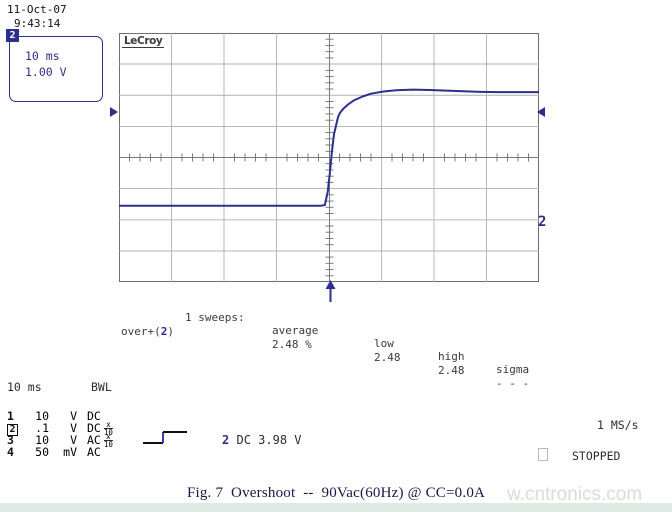  Describe the element at coordinates (42, 56) in the screenshot. I see `channel-timebase-value: 10 ms` at that location.